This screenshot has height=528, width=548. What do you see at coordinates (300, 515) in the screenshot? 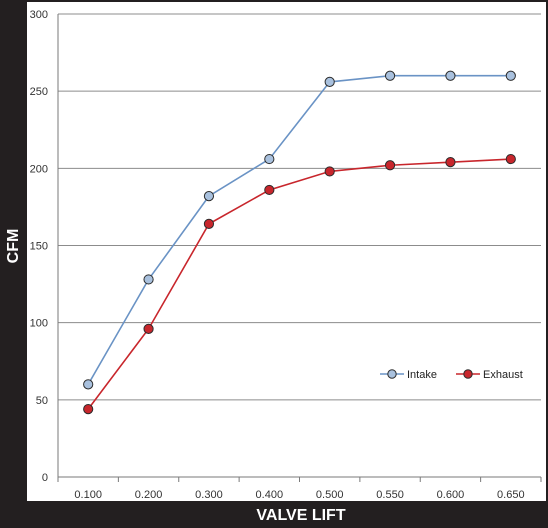
I see `x-axis-title: VALVE LIFT` at bounding box center [300, 515].